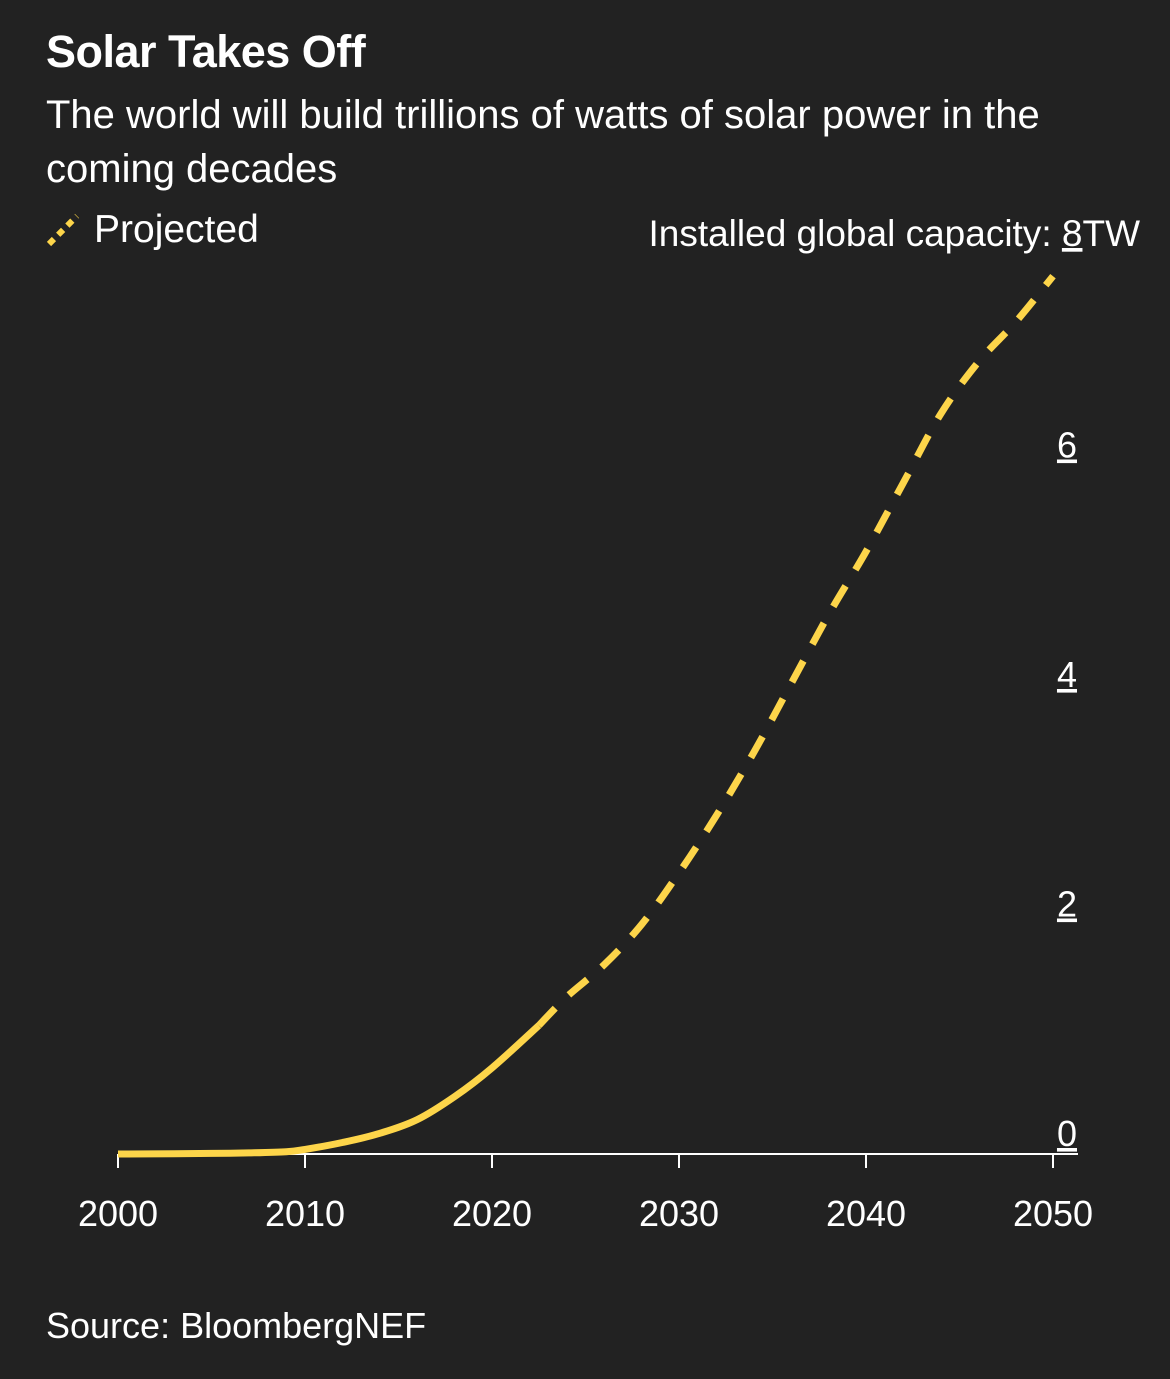 Image resolution: width=1170 pixels, height=1379 pixels. What do you see at coordinates (305, 1213) in the screenshot?
I see `x-tick-label-2010: 2010` at bounding box center [305, 1213].